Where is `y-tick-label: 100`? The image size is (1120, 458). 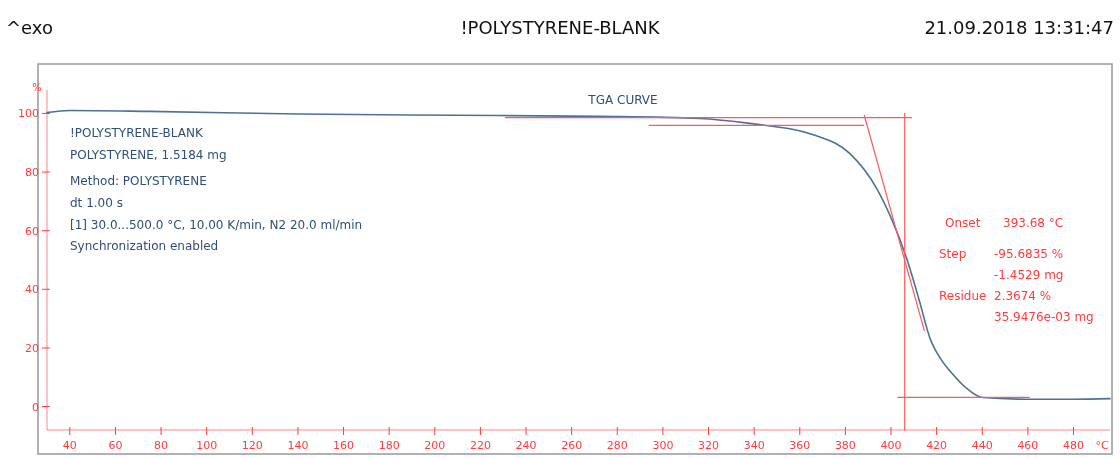
y-tick-label: 100 is located at coordinates (28, 114).